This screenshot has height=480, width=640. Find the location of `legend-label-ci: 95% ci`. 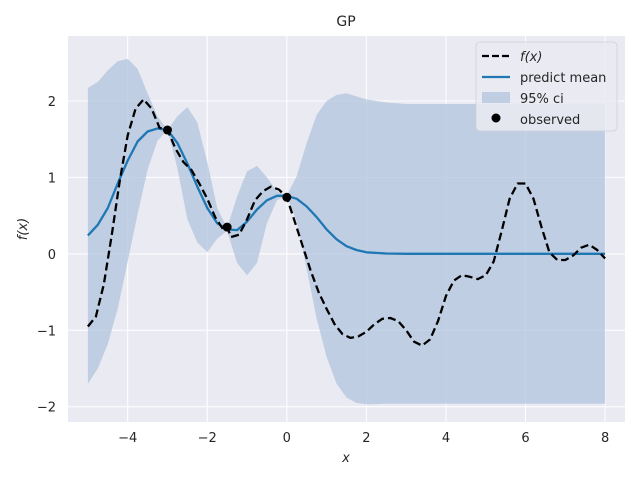

legend-label-ci: 95% ci is located at coordinates (542, 99).